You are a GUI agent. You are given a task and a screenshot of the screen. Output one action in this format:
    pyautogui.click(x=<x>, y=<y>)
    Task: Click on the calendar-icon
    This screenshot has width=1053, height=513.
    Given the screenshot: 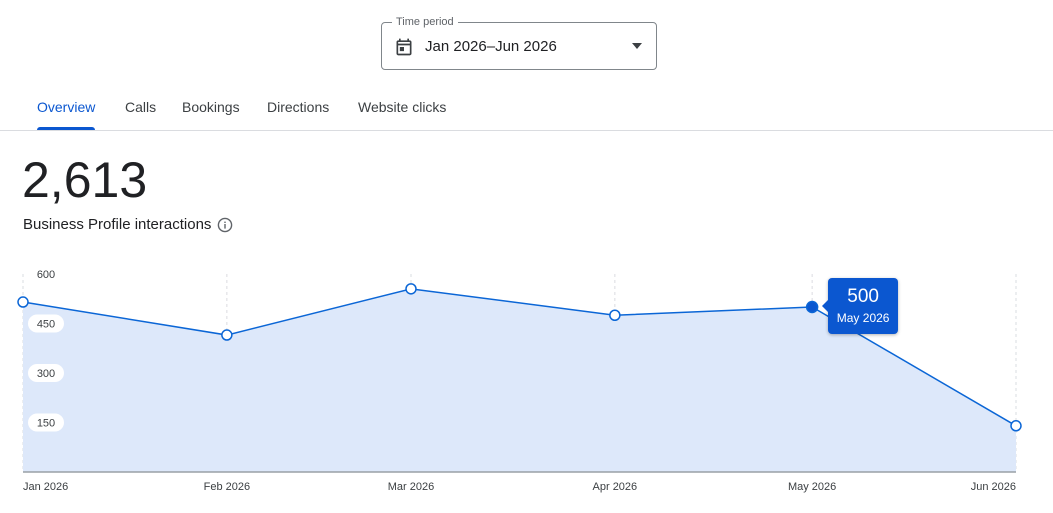 What is the action you would take?
    pyautogui.click(x=404, y=47)
    